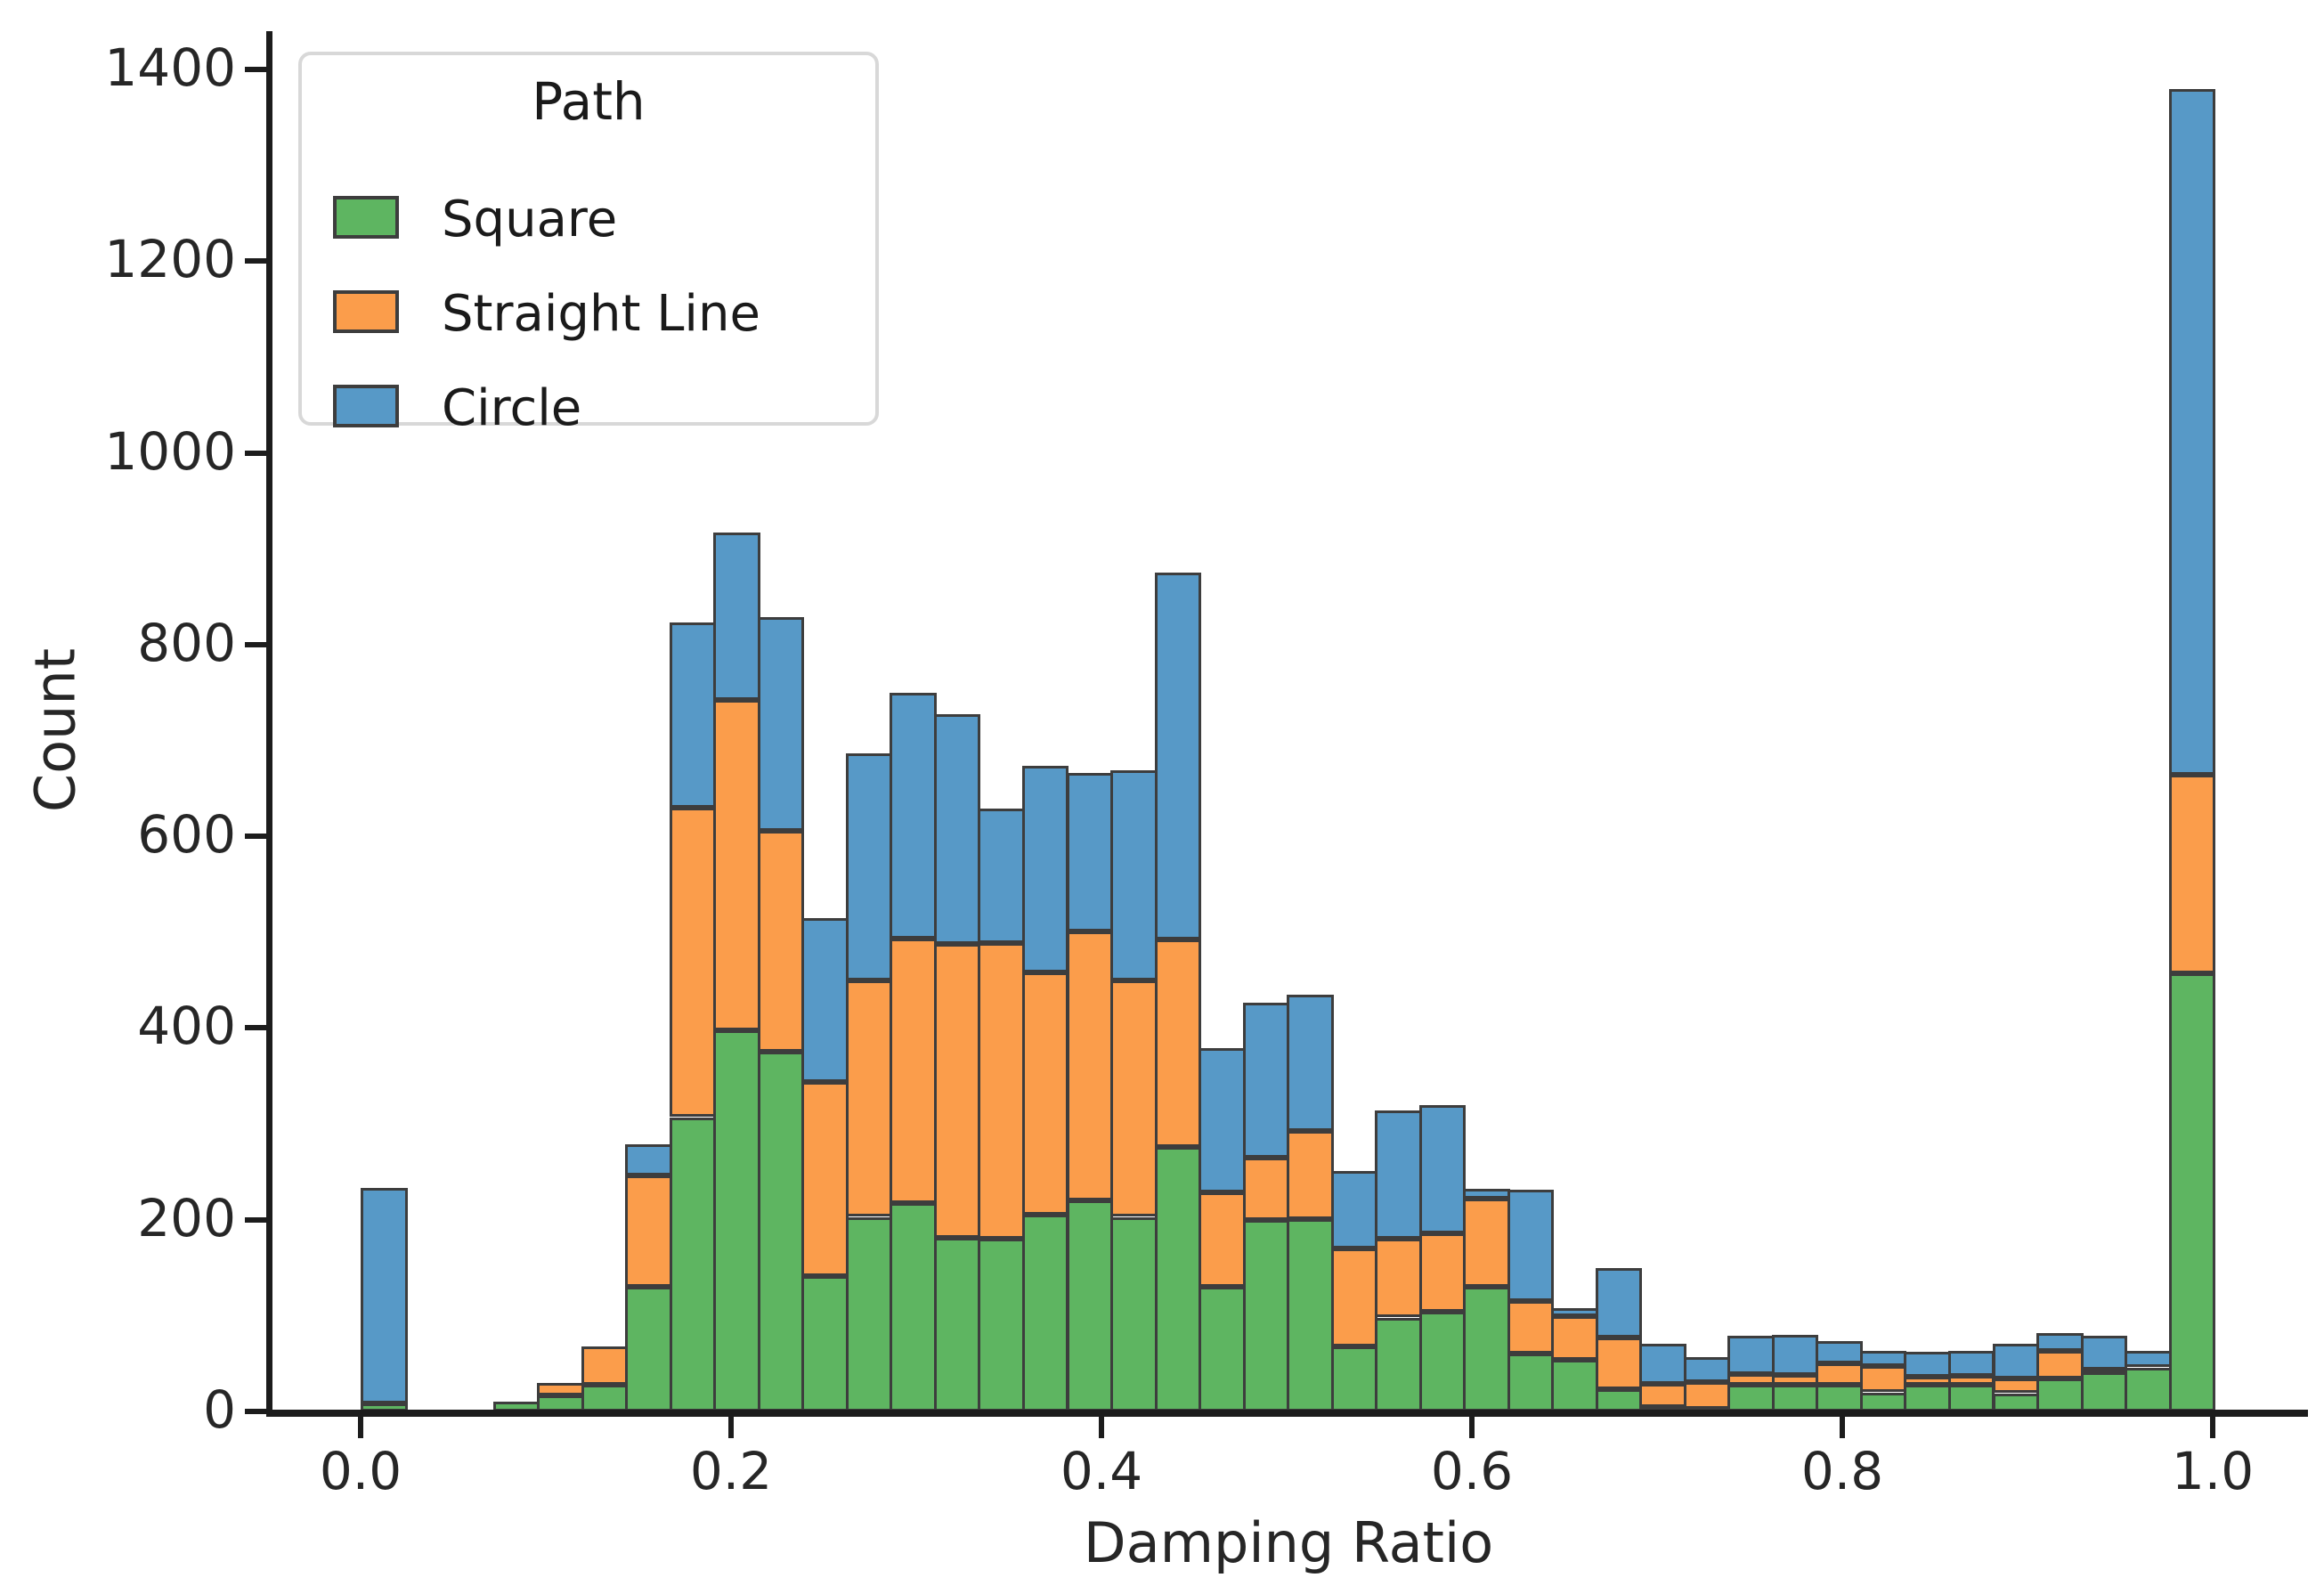 This screenshot has height=1594, width=2324. I want to click on x-tick-label: 0.0, so click(361, 1471).